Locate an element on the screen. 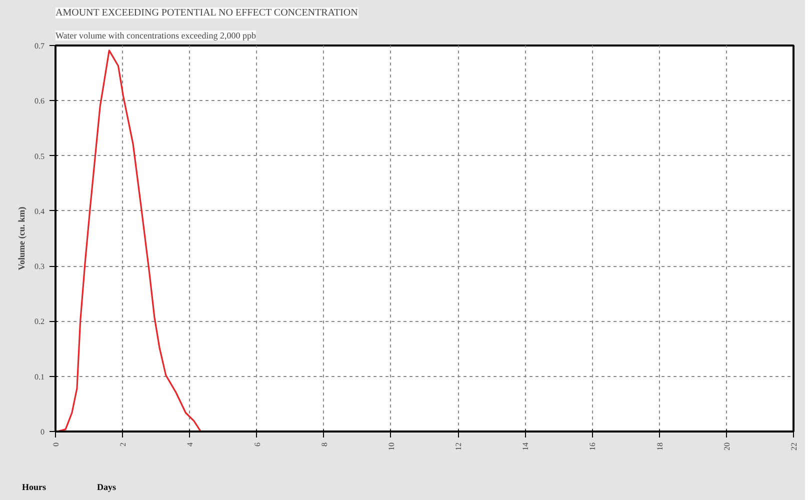  y-tick-label: 0.7 is located at coordinates (39, 46).